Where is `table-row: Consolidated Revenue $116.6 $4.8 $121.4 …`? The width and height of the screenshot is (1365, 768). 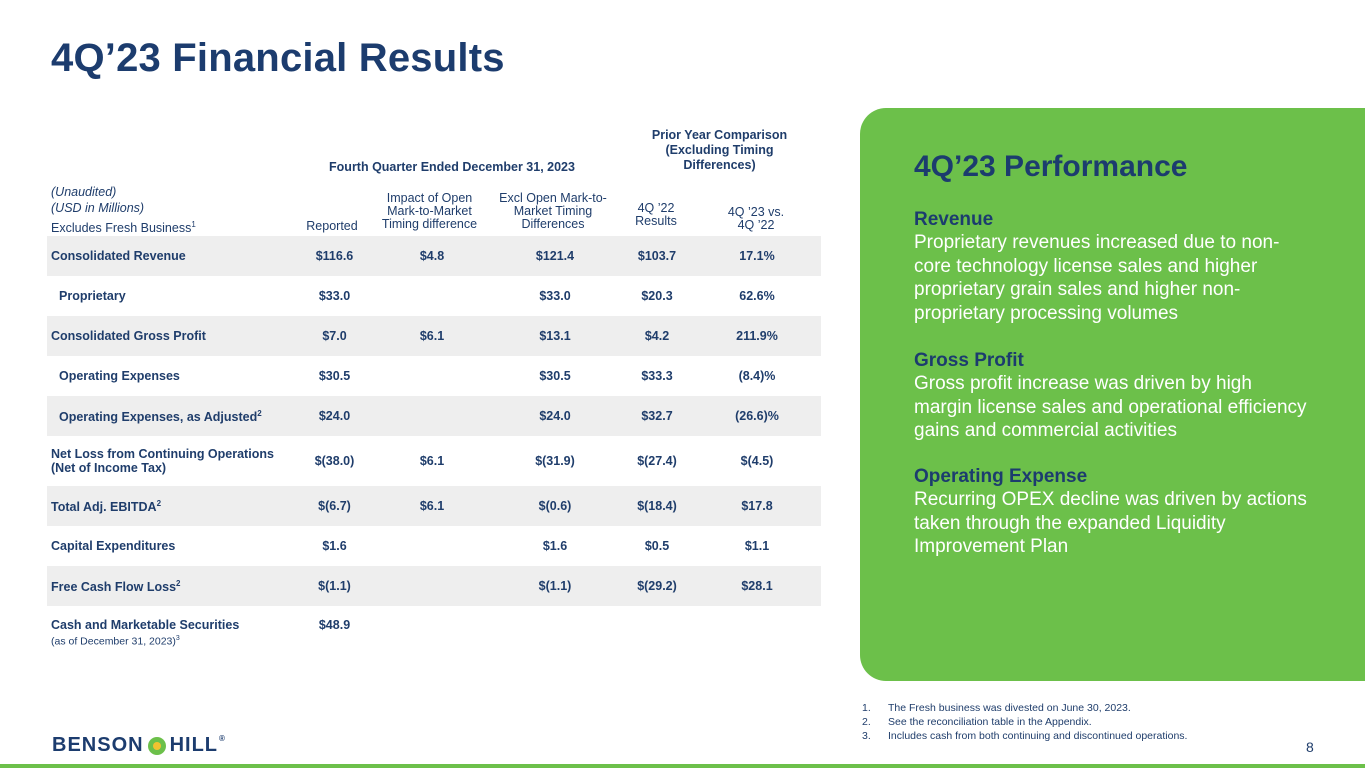
table-row: Consolidated Revenue $116.6 $4.8 $121.4 … is located at coordinates (434, 256).